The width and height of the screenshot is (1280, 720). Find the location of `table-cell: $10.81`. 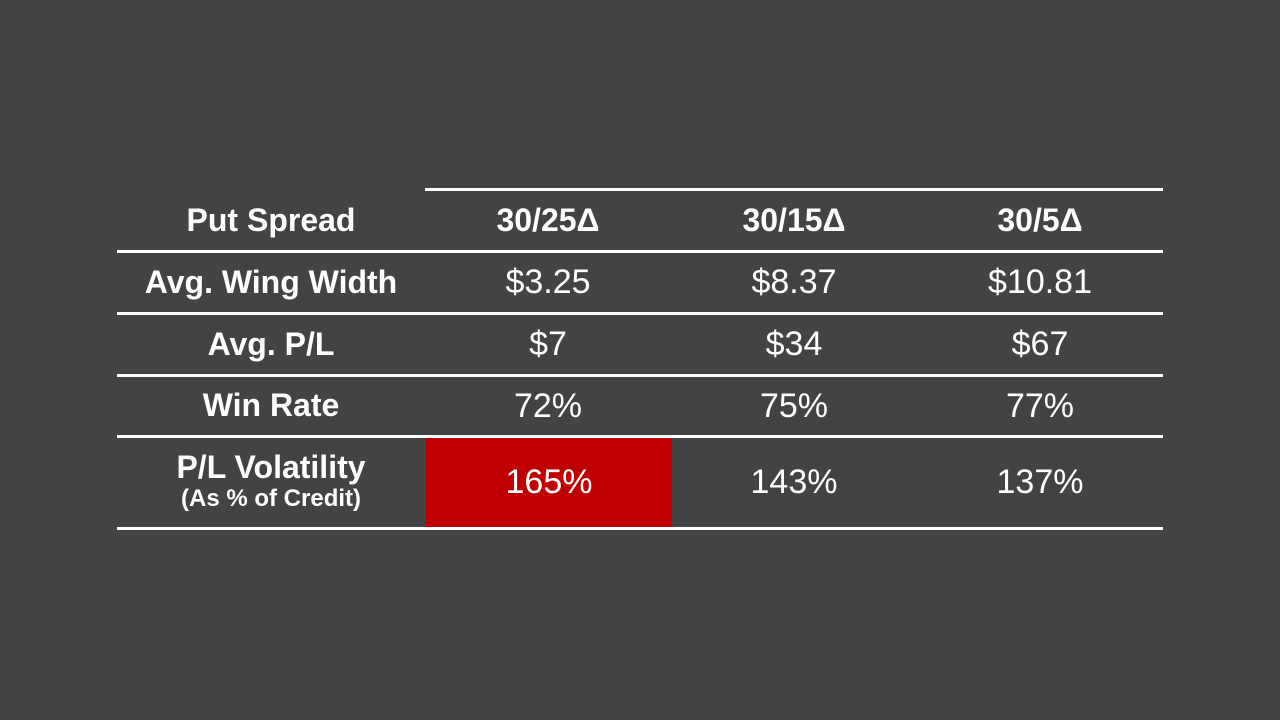

table-cell: $10.81 is located at coordinates (1040, 282).